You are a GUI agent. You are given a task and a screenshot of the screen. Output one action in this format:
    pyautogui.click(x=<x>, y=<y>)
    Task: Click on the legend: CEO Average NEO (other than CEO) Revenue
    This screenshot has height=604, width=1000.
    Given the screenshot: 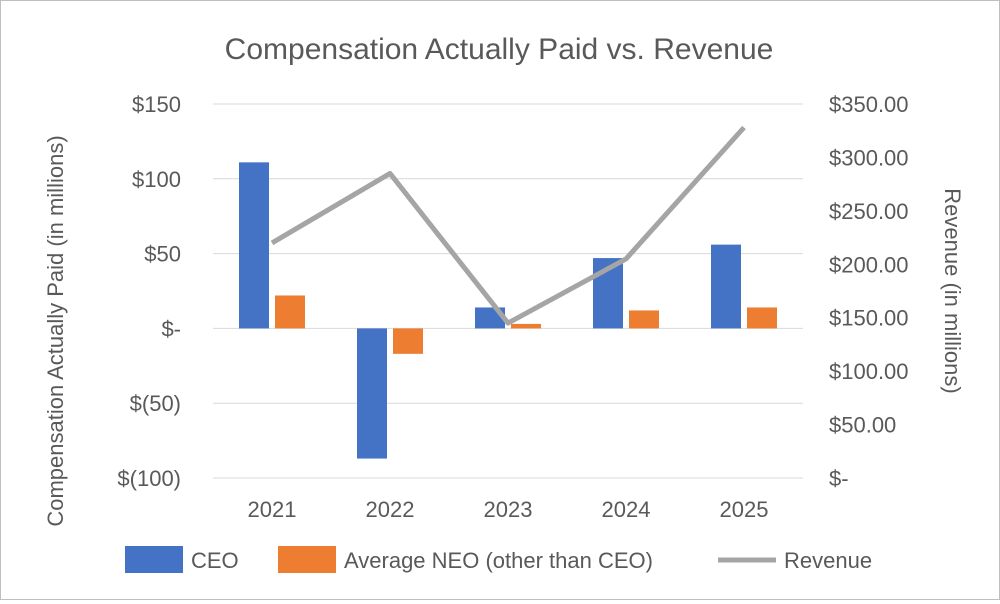 What is the action you would take?
    pyautogui.click(x=498, y=559)
    